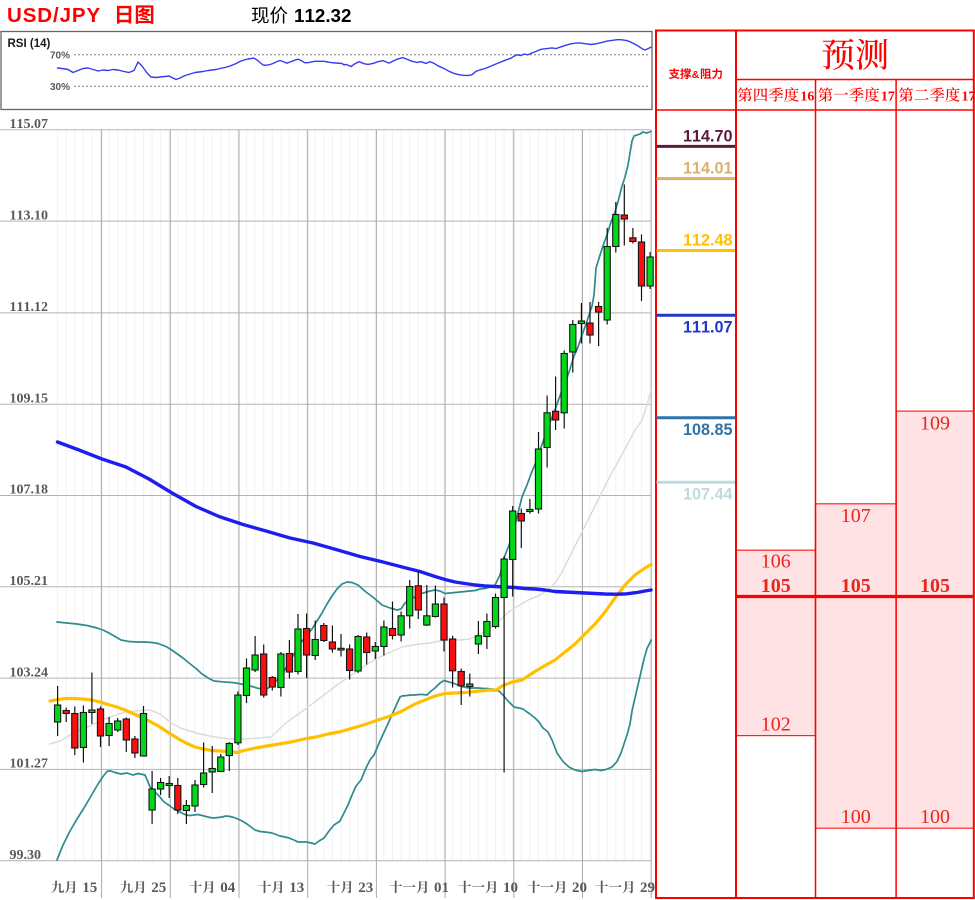  Describe the element at coordinates (29, 124) in the screenshot. I see `svg-text: 115.07` at that location.